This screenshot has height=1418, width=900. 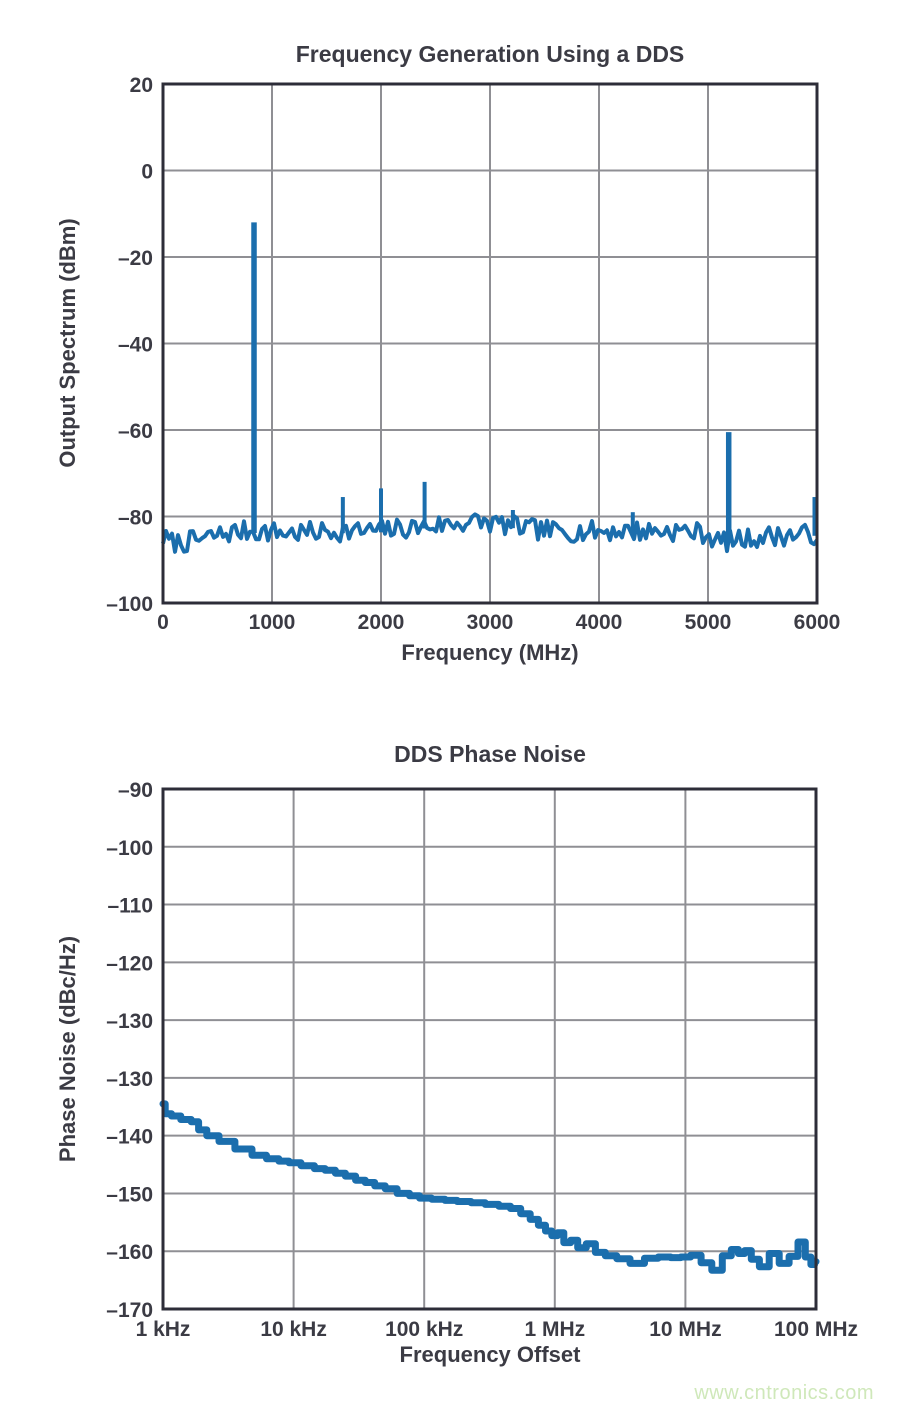 I want to click on phase-noise-trace, so click(x=489, y=1187).